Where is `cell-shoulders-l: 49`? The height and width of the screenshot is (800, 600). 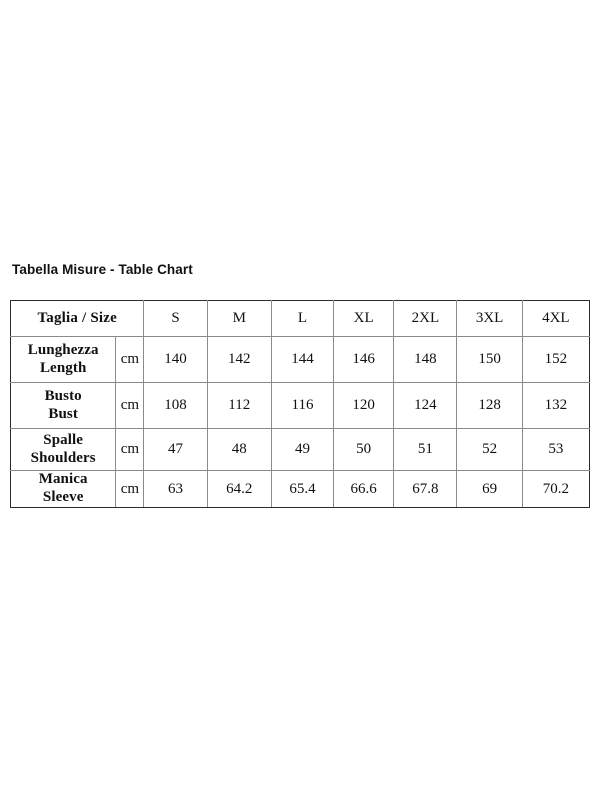
cell-shoulders-l: 49 is located at coordinates (302, 449).